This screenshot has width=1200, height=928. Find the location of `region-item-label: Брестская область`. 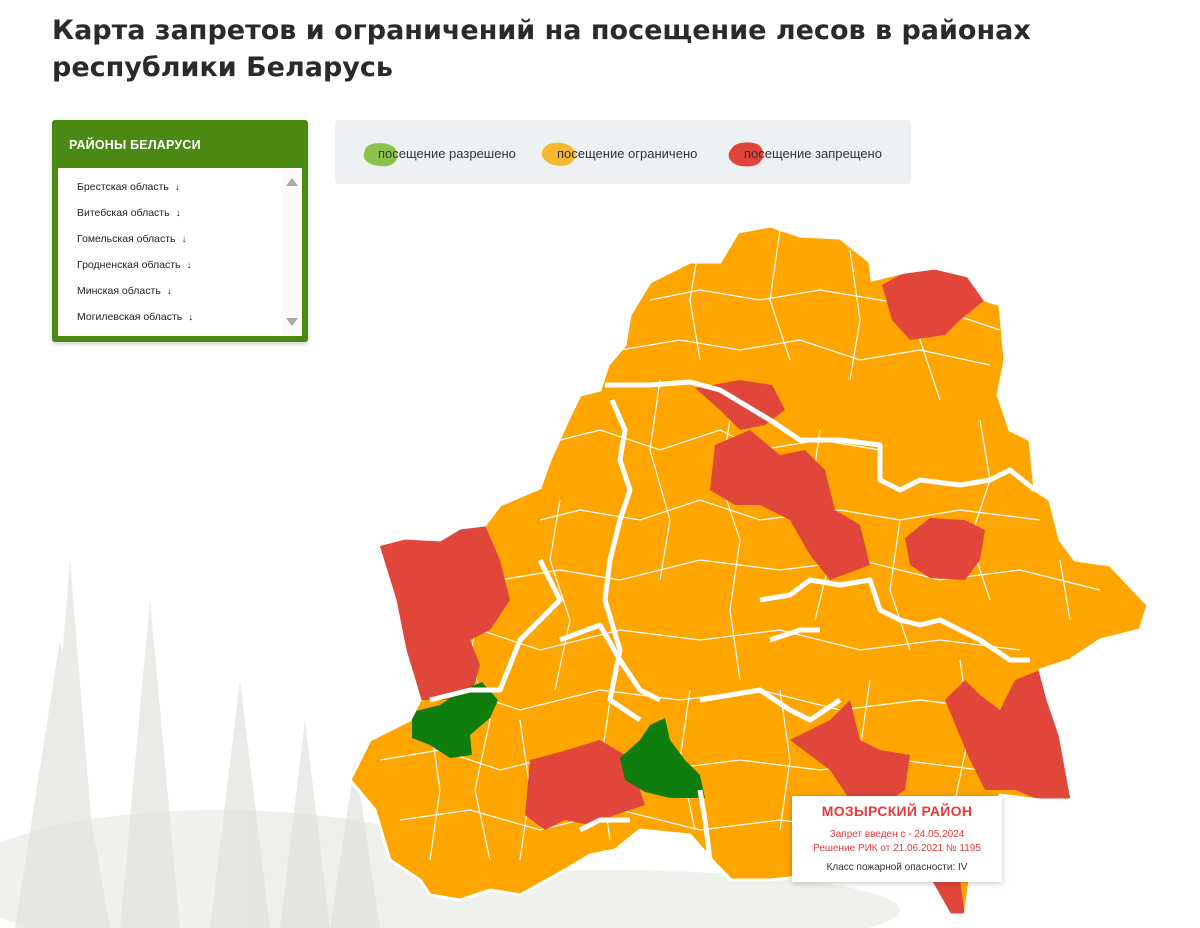

region-item-label: Брестская область is located at coordinates (123, 187).